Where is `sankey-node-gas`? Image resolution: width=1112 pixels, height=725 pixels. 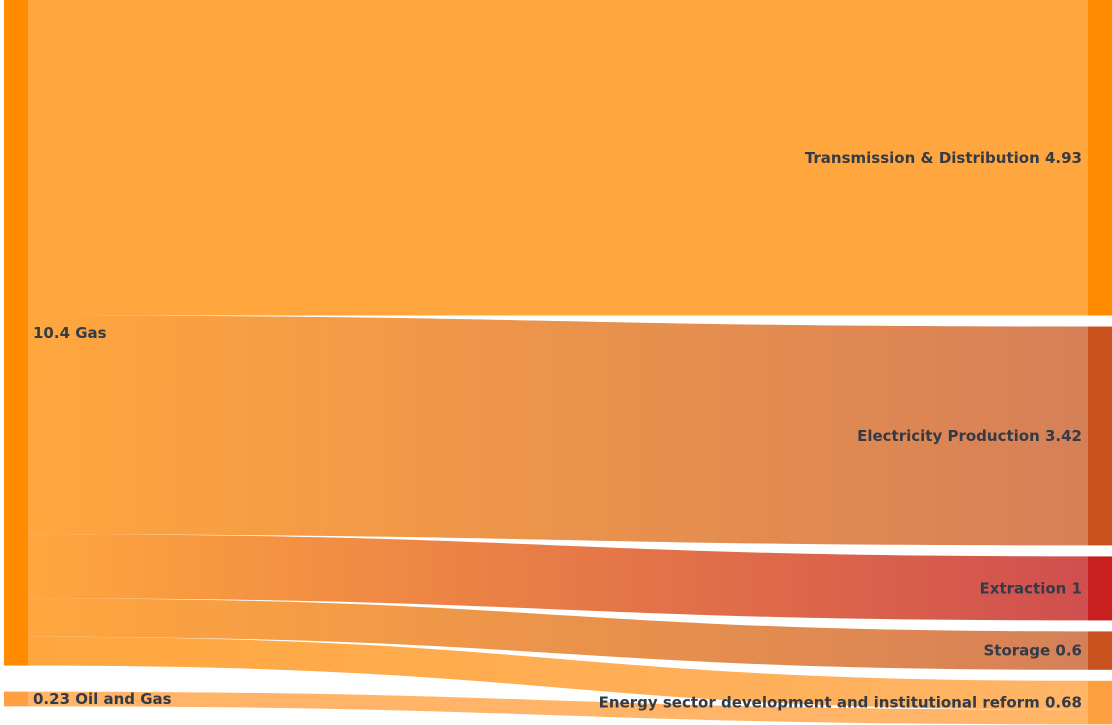 sankey-node-gas is located at coordinates (16, 333).